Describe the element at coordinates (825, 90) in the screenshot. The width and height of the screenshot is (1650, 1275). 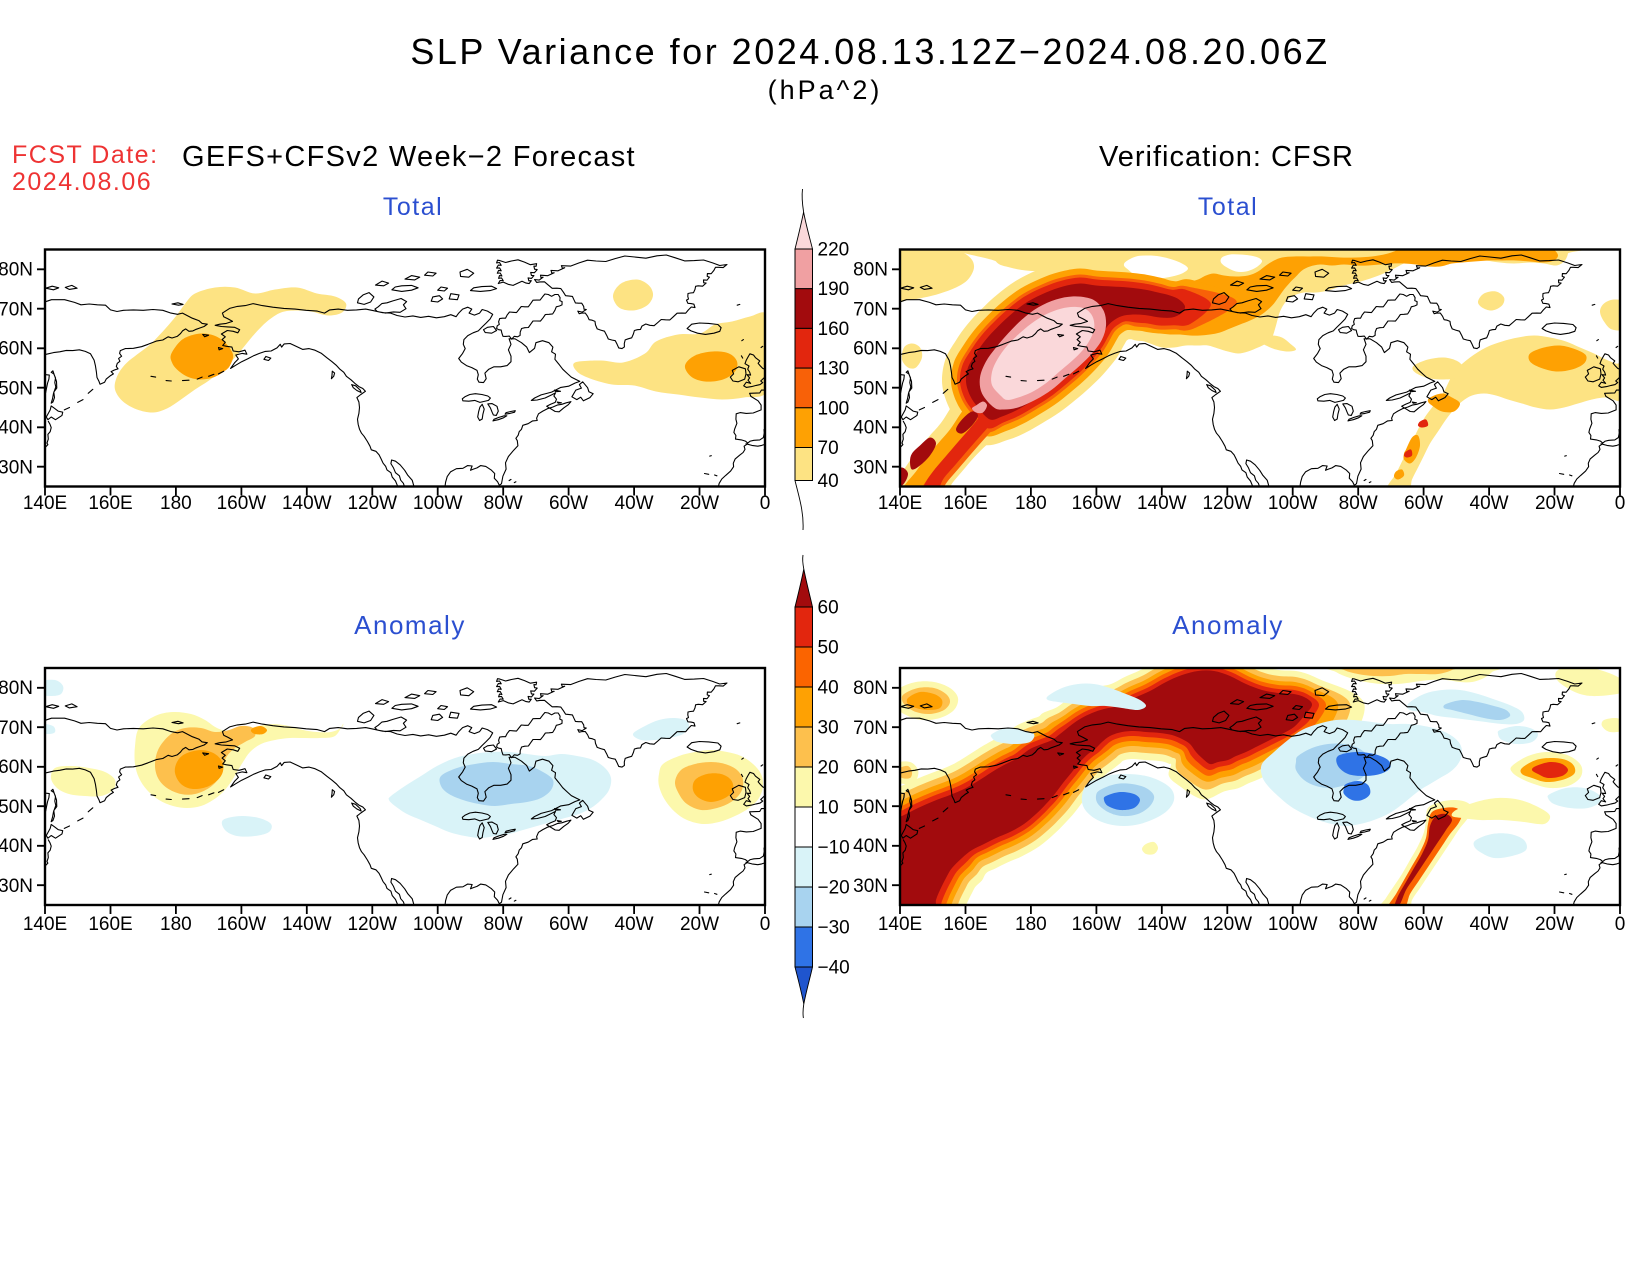
I see `svg-text: (hPa^2)` at that location.